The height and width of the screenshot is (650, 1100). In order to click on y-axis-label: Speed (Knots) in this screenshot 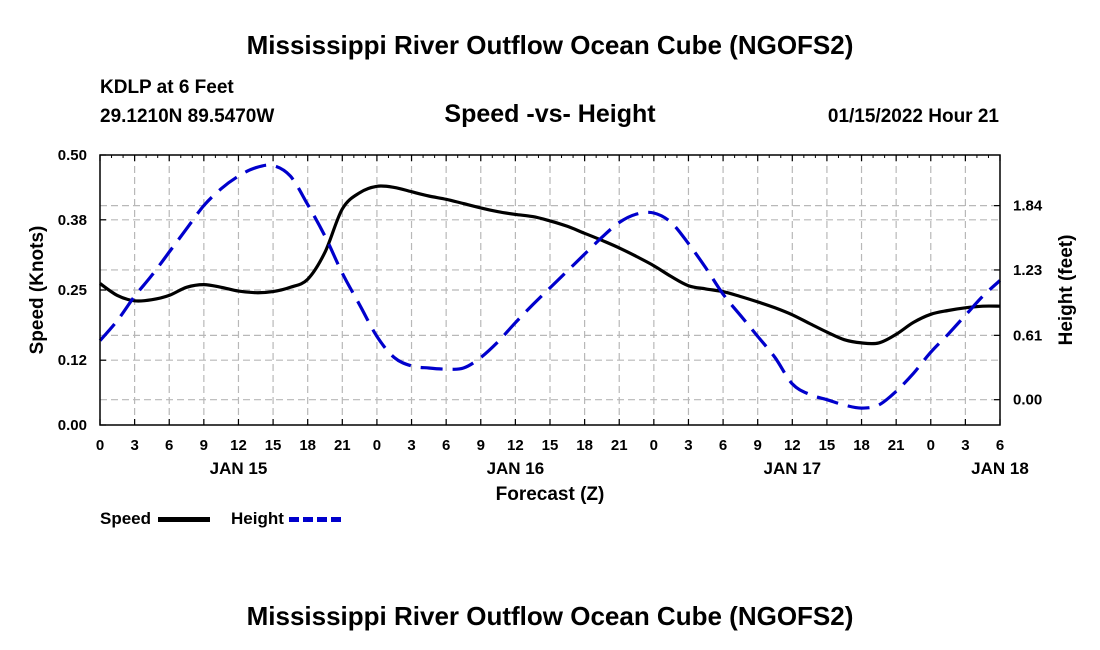, I will do `click(37, 290)`.